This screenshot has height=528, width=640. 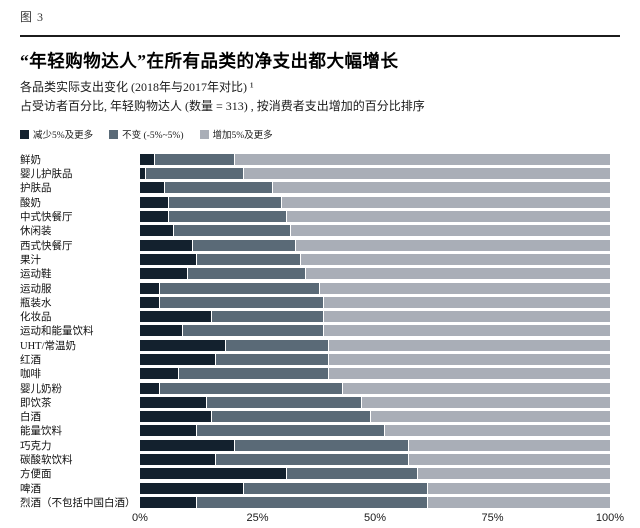 What do you see at coordinates (30, 360) in the screenshot?
I see `category-label: 红酒` at bounding box center [30, 360].